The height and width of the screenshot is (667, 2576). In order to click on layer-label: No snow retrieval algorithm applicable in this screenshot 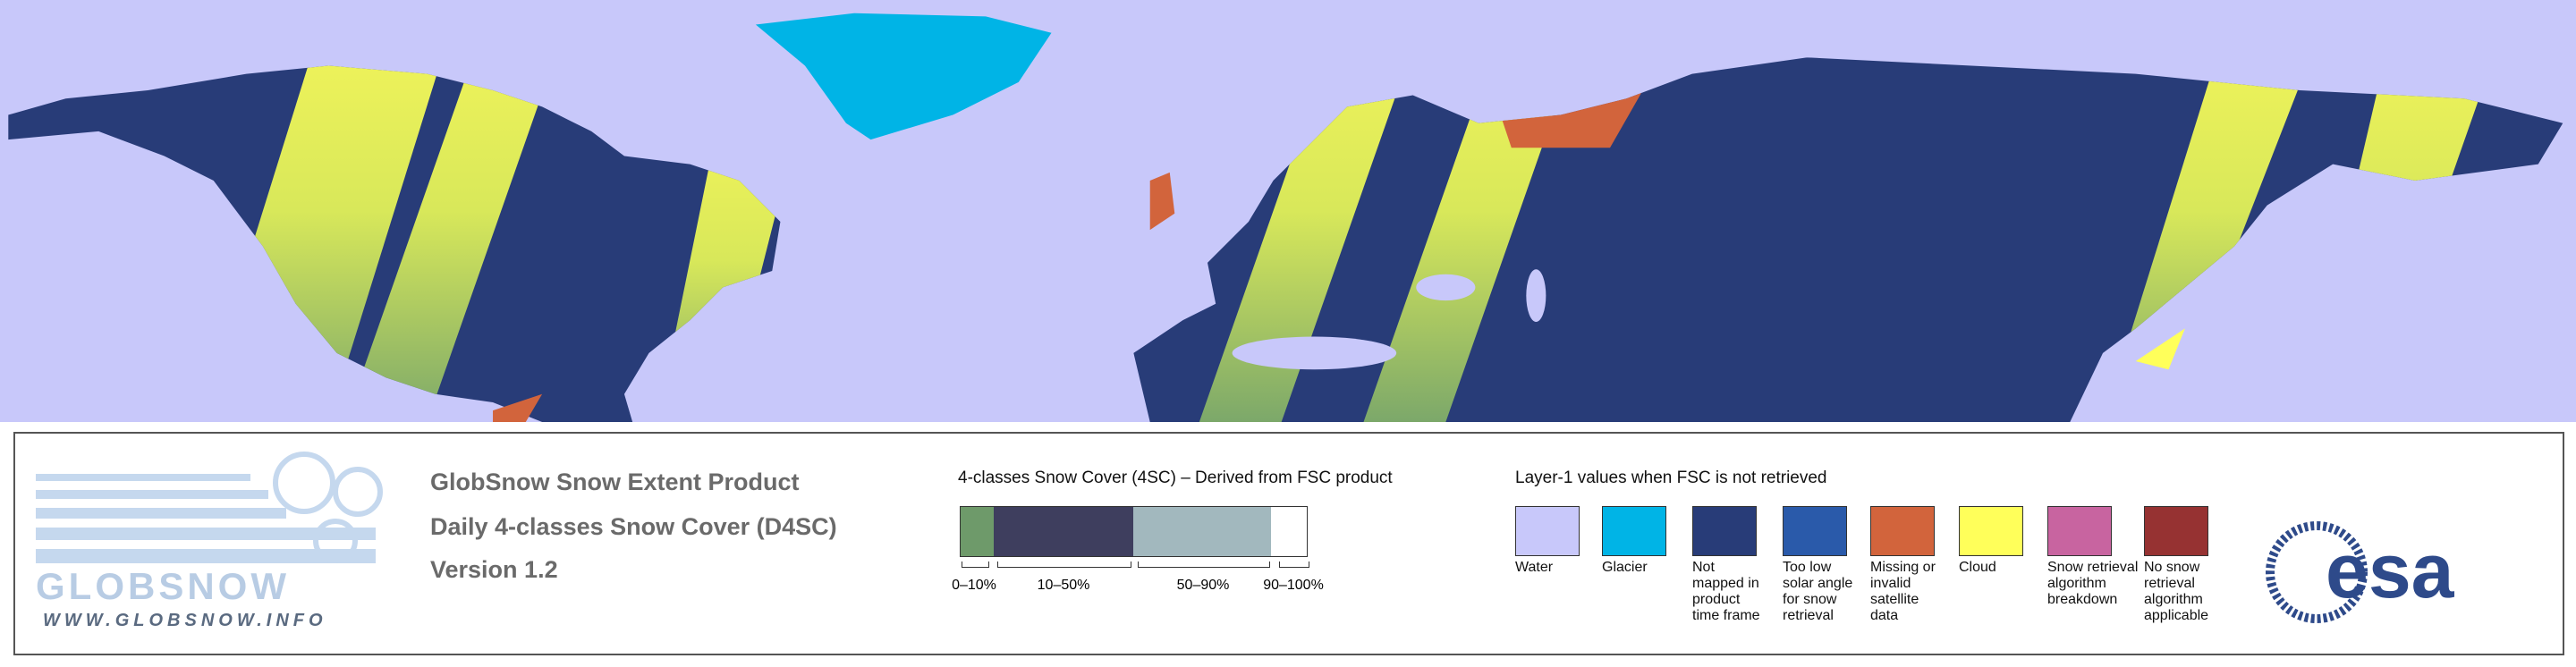, I will do `click(2176, 592)`.